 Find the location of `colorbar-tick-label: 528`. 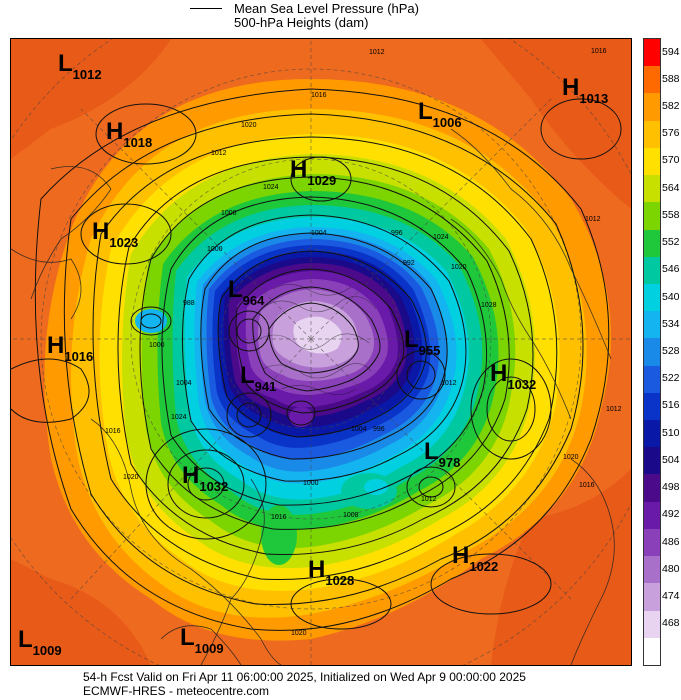

colorbar-tick-label: 528 is located at coordinates (671, 351).